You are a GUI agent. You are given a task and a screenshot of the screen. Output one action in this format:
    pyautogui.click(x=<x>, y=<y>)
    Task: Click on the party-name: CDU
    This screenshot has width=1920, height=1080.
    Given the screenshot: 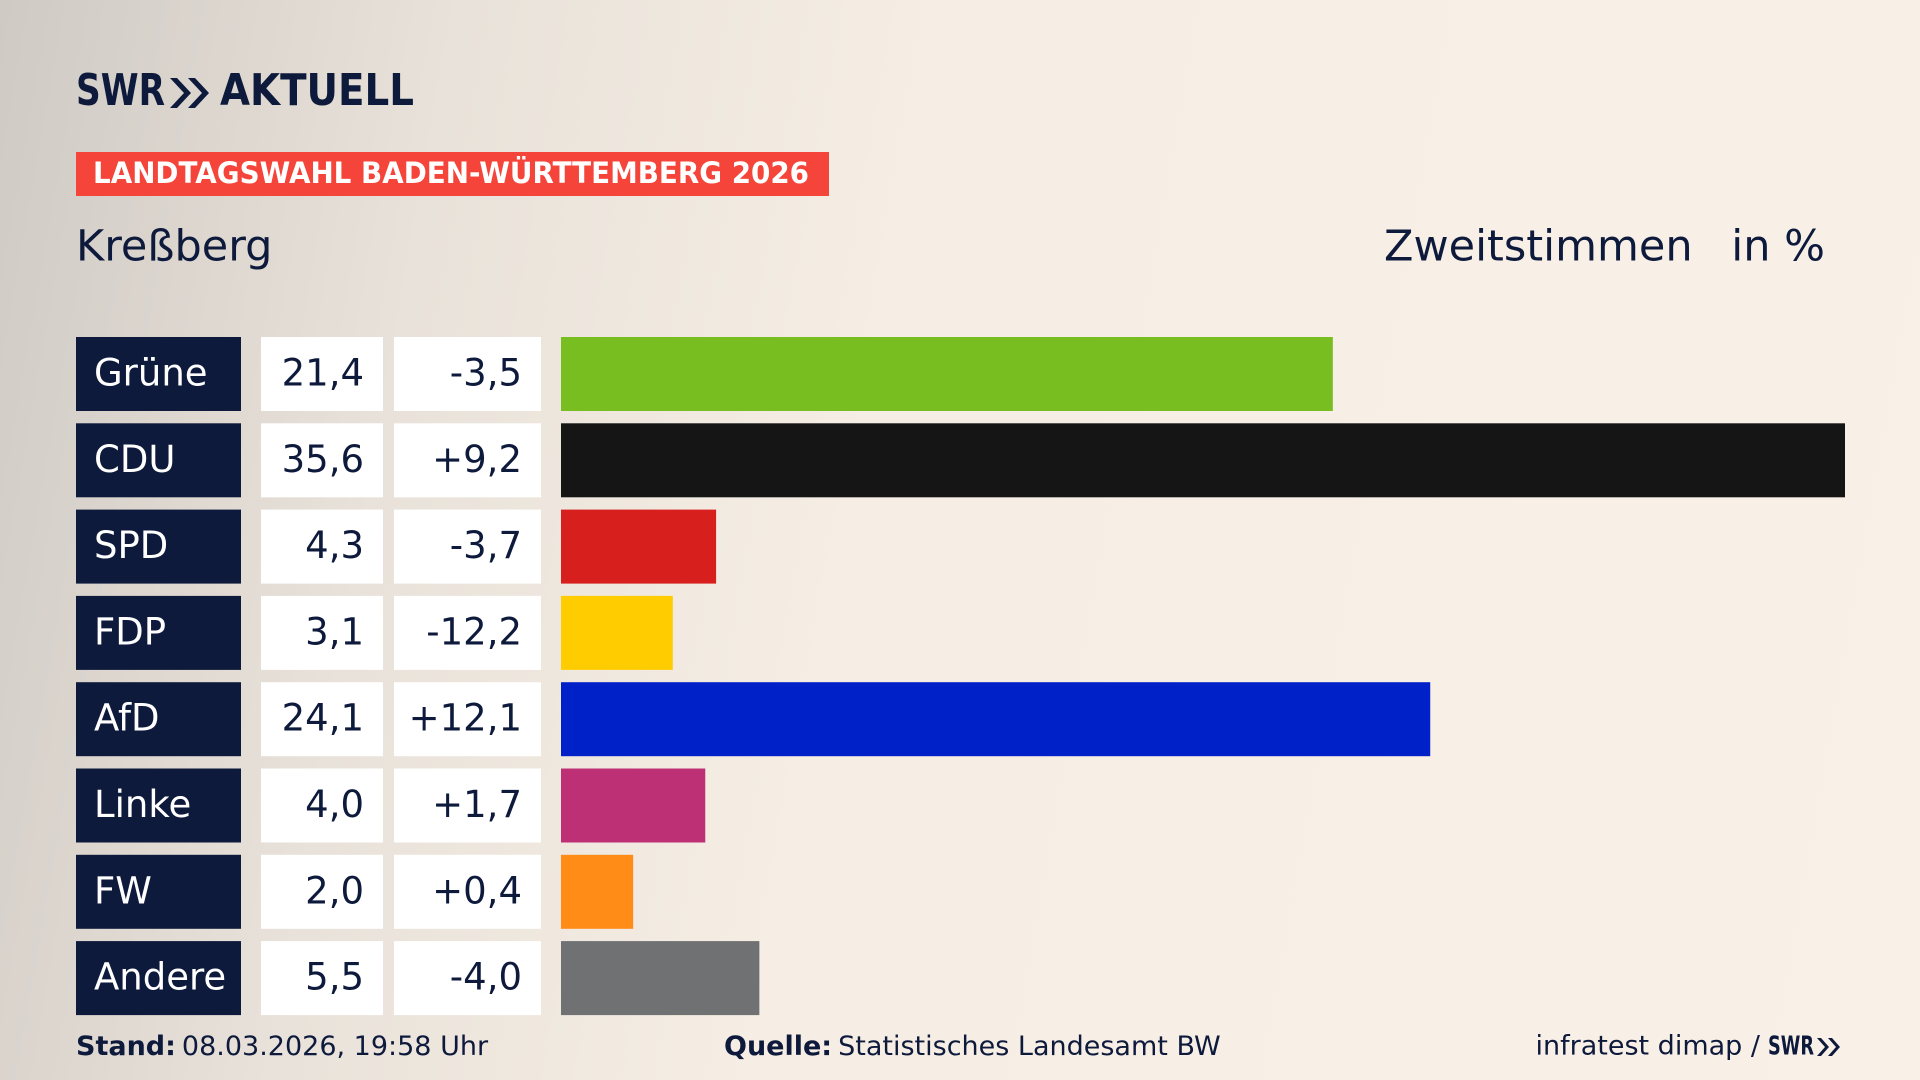 What is the action you would take?
    pyautogui.click(x=134, y=459)
    